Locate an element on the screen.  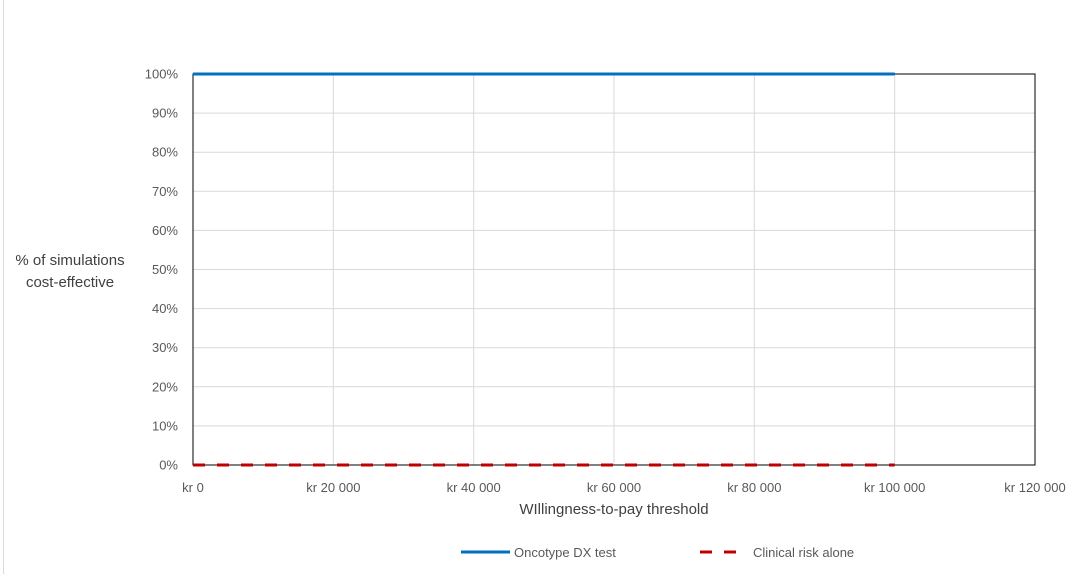
y-axis-title-line-1: % of simulations is located at coordinates (69, 260).